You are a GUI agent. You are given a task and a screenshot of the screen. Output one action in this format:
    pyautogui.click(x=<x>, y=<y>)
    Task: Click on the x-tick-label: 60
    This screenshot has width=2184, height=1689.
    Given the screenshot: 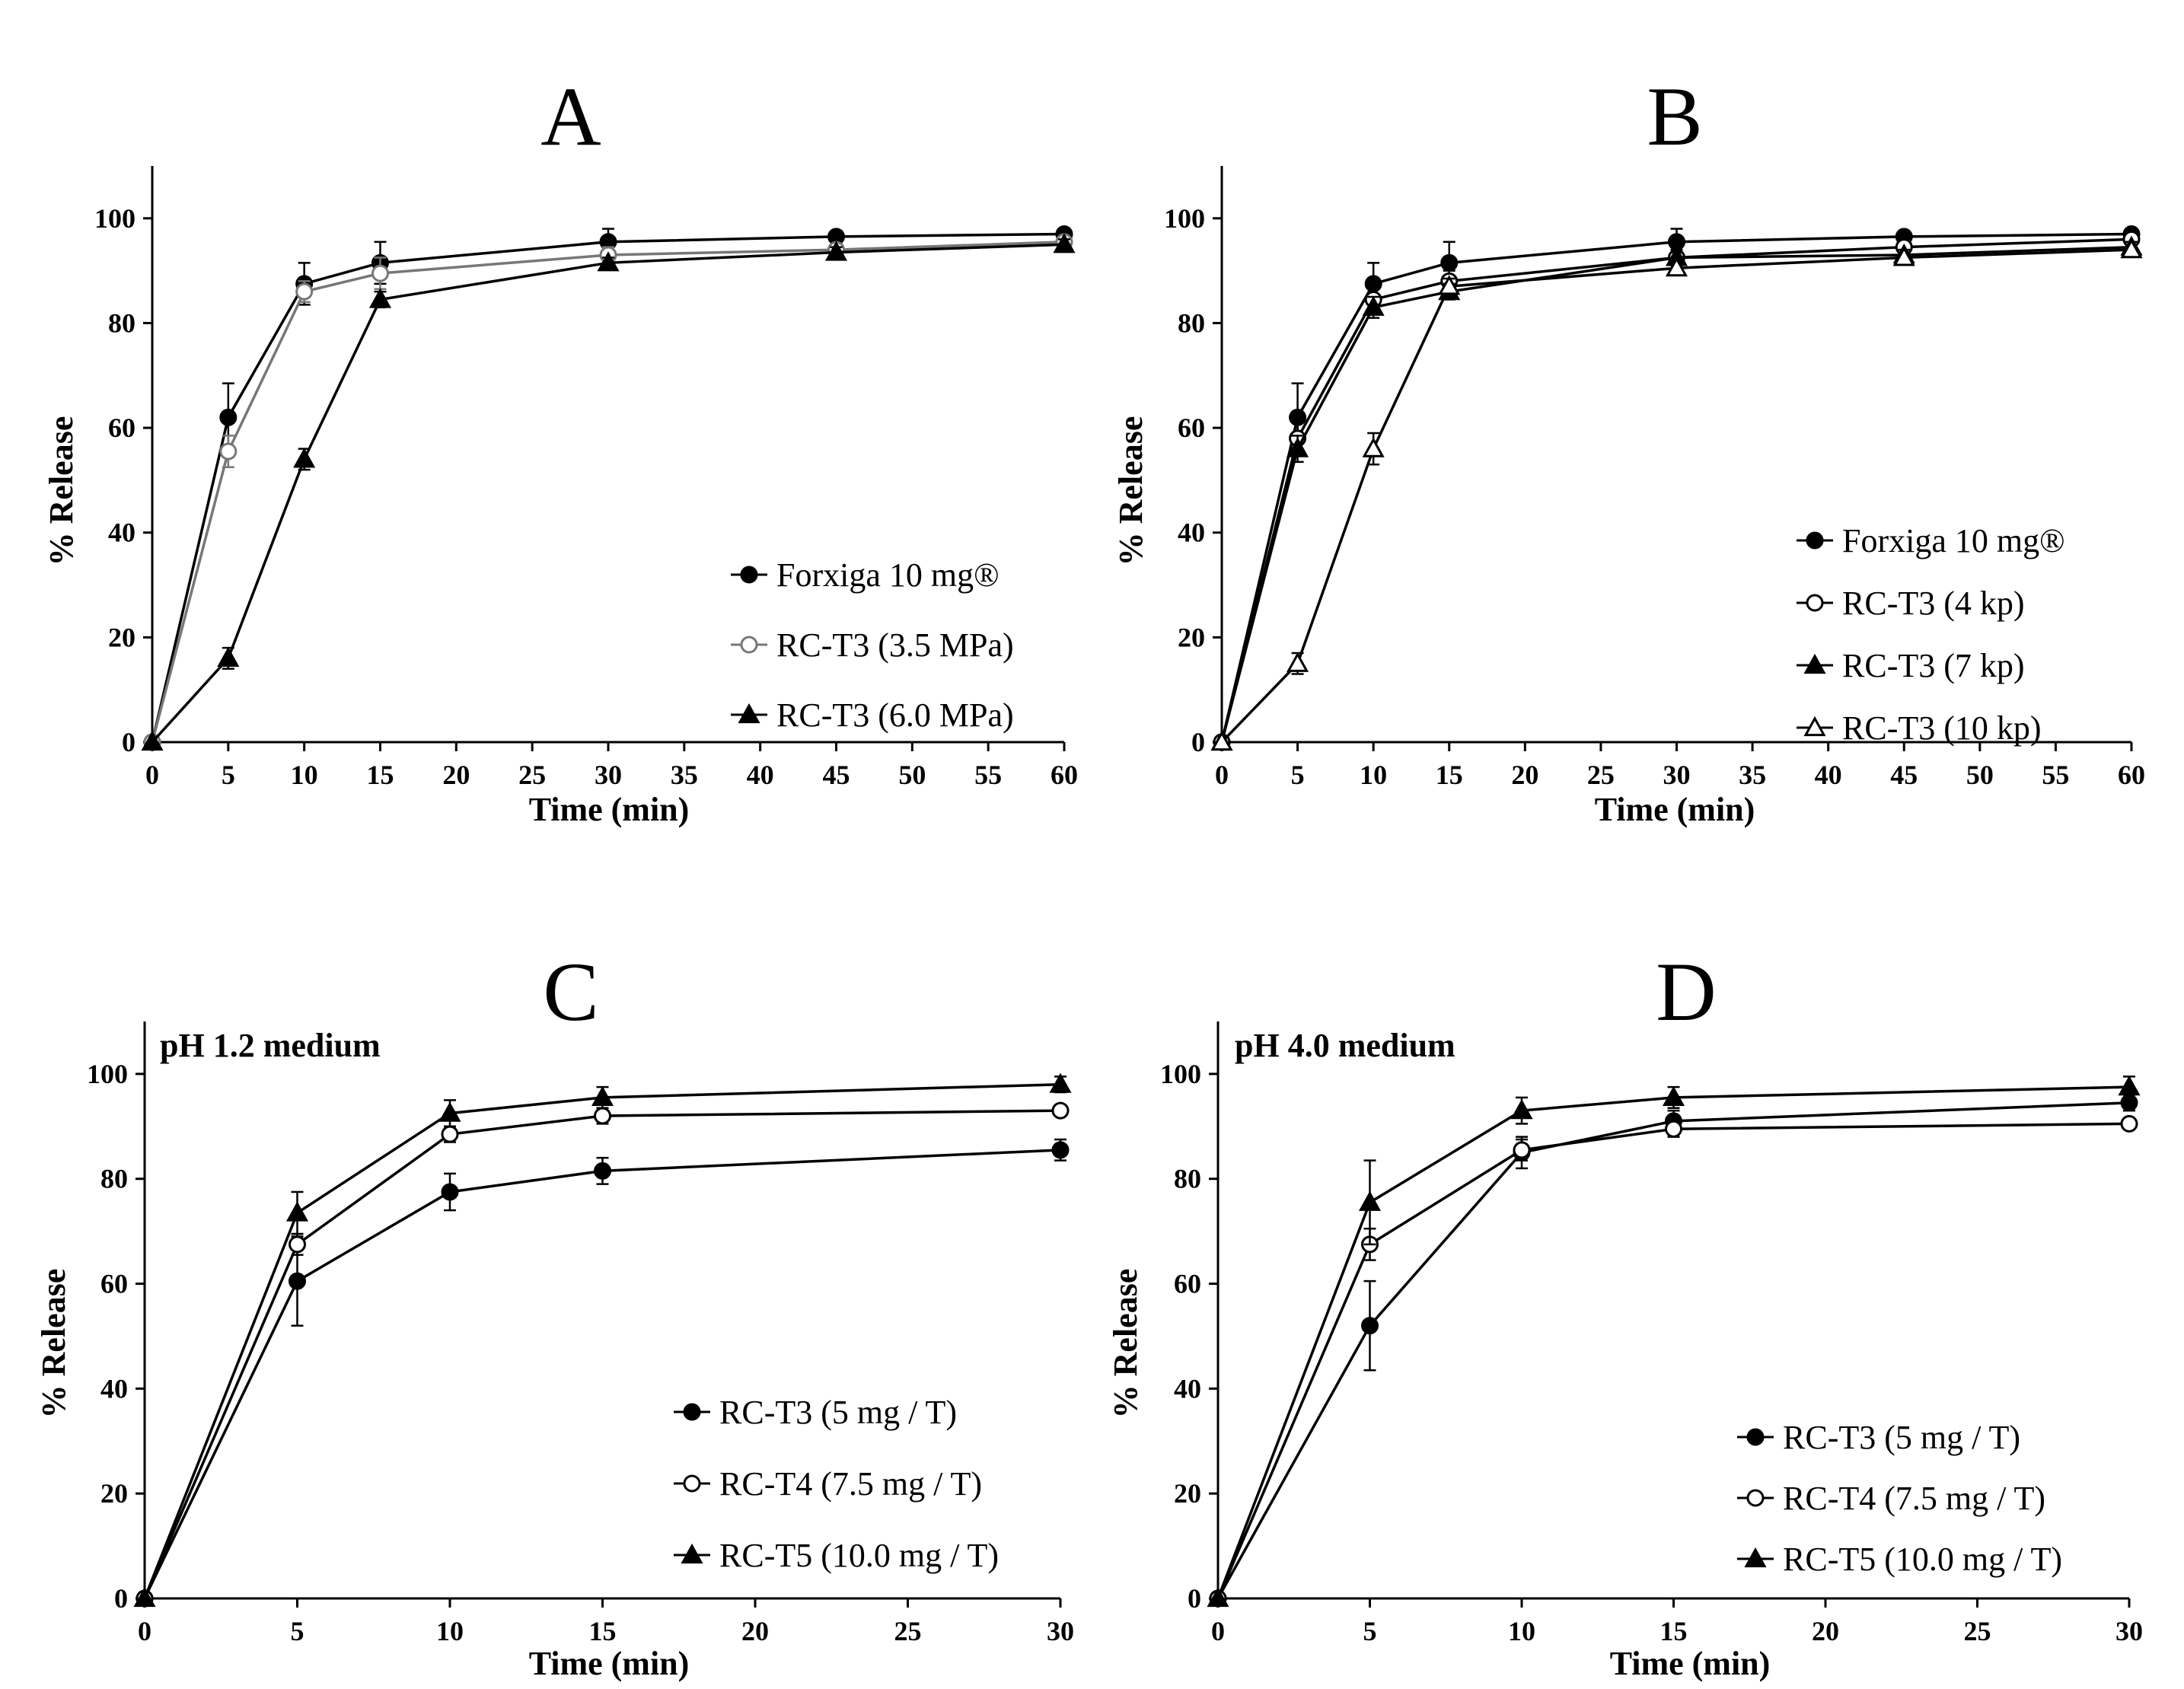 What is the action you would take?
    pyautogui.click(x=2131, y=775)
    